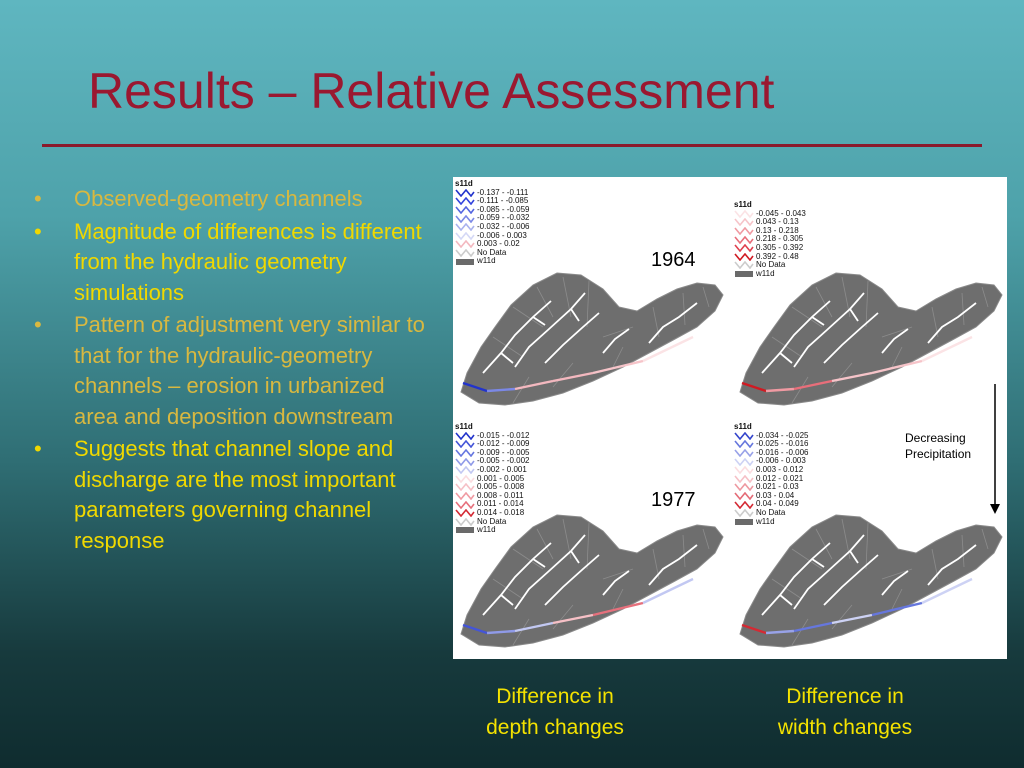 Image resolution: width=1024 pixels, height=768 pixels. Describe the element at coordinates (845, 712) in the screenshot. I see `caption-width-changes: Difference in width changes` at that location.